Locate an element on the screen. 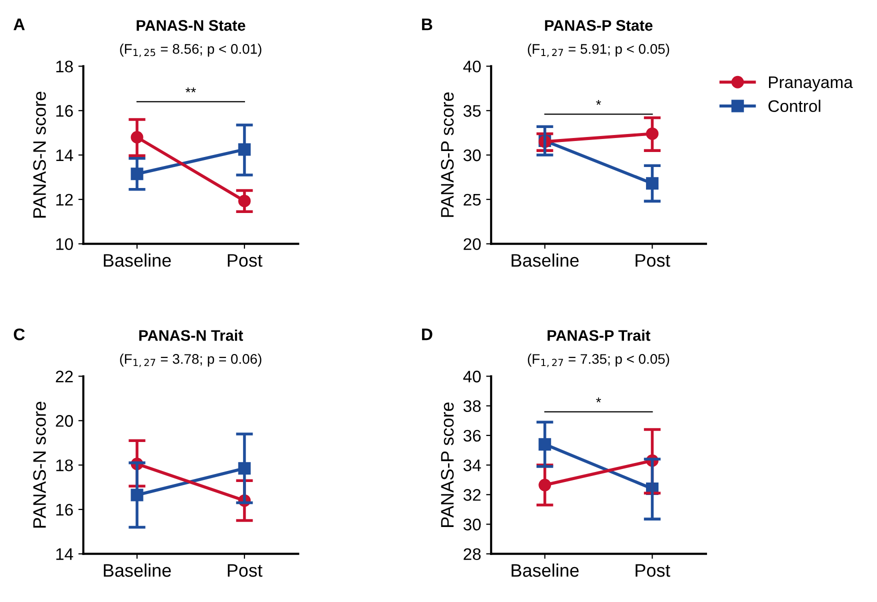  chart-subtitle: (F$_{1,25}$ = 8.56; p < 0.01) is located at coordinates (191, 51).